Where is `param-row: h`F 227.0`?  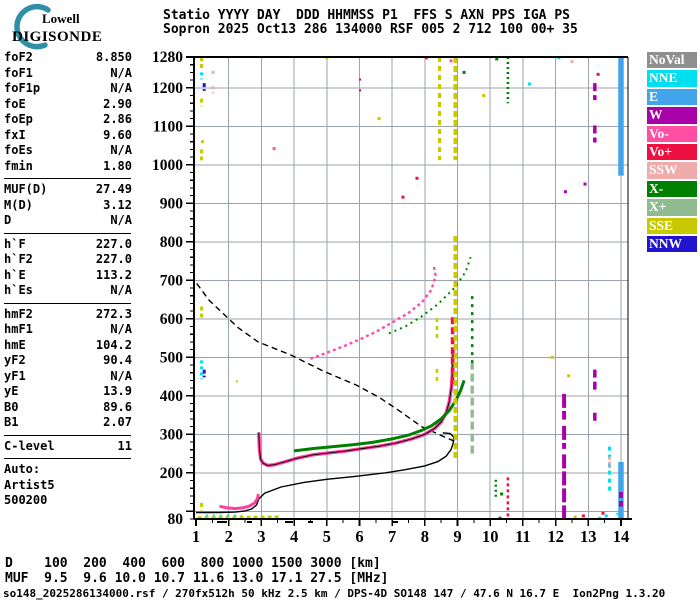 param-row: h`F 227.0 is located at coordinates (68, 245).